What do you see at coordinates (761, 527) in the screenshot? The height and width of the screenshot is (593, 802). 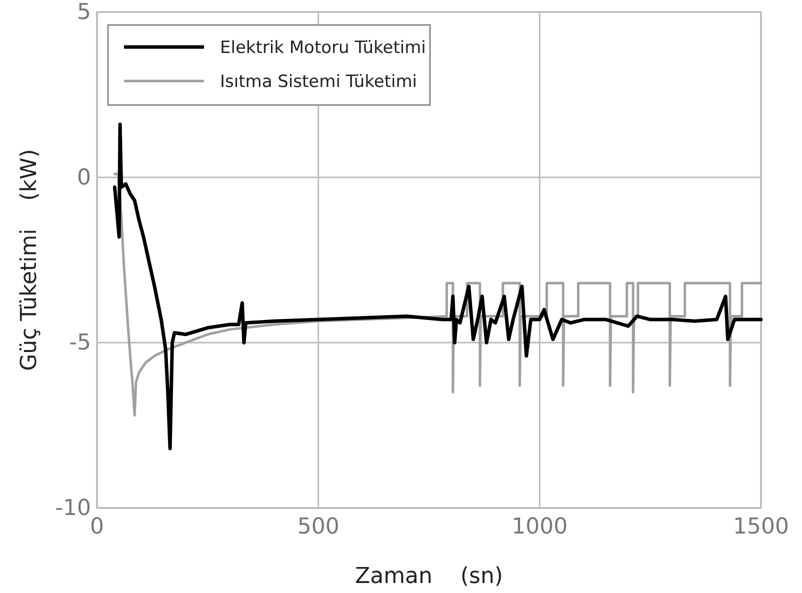 I see `x-tick-label: 1500` at bounding box center [761, 527].